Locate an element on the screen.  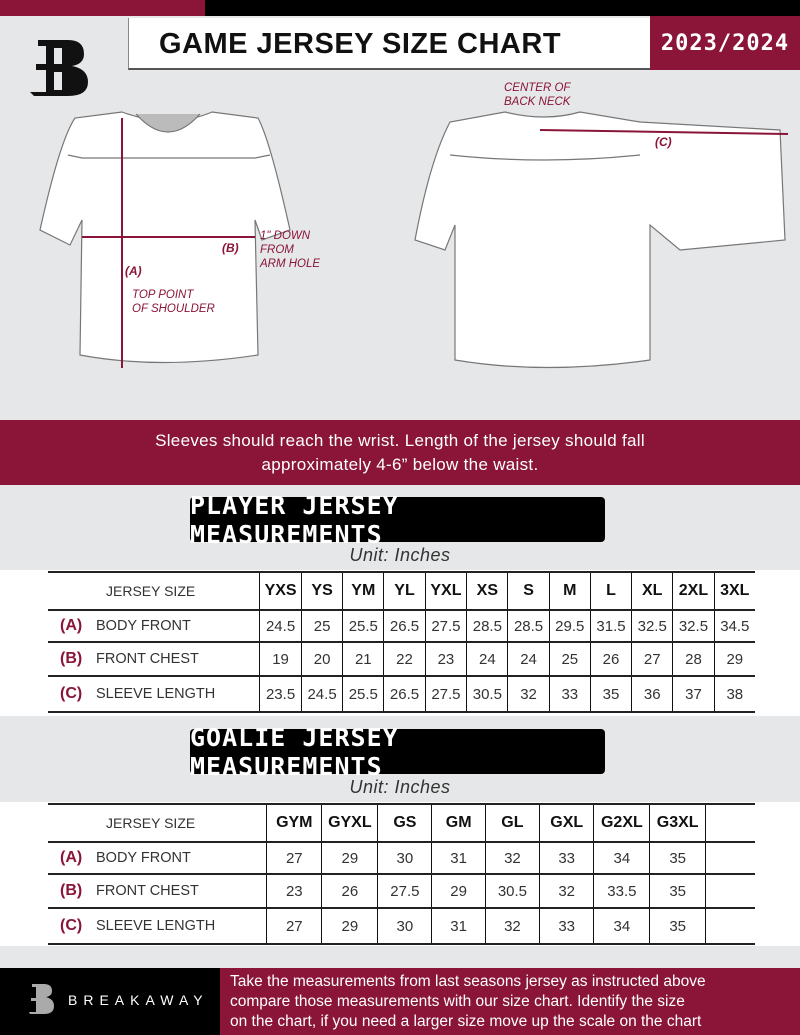
goalie-unit: Unit: Inches is located at coordinates (400, 787).